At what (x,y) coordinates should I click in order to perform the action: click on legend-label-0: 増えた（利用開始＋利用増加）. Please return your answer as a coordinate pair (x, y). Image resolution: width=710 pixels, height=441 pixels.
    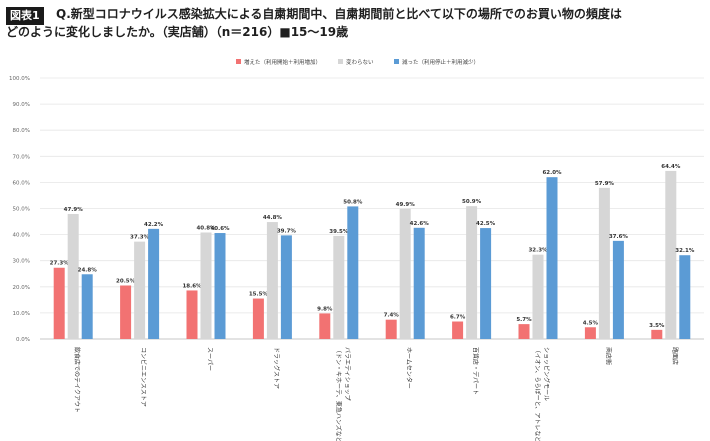
    Looking at the image, I should click on (282, 62).